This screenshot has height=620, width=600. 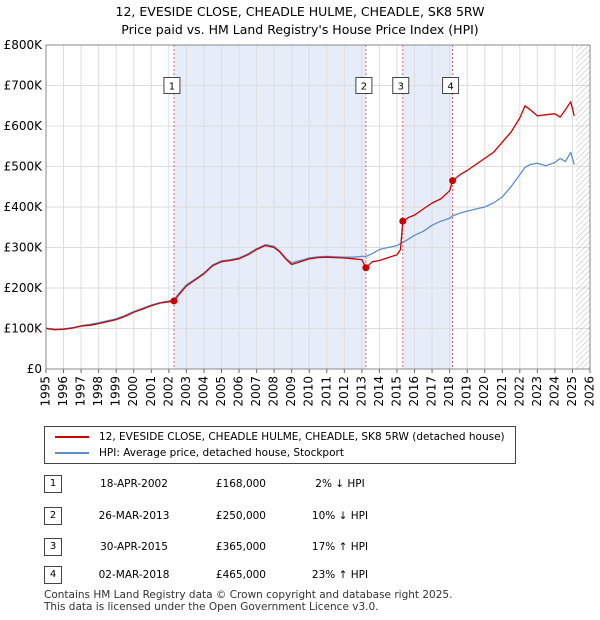 I want to click on sale-number-label: 4, so click(x=450, y=87).